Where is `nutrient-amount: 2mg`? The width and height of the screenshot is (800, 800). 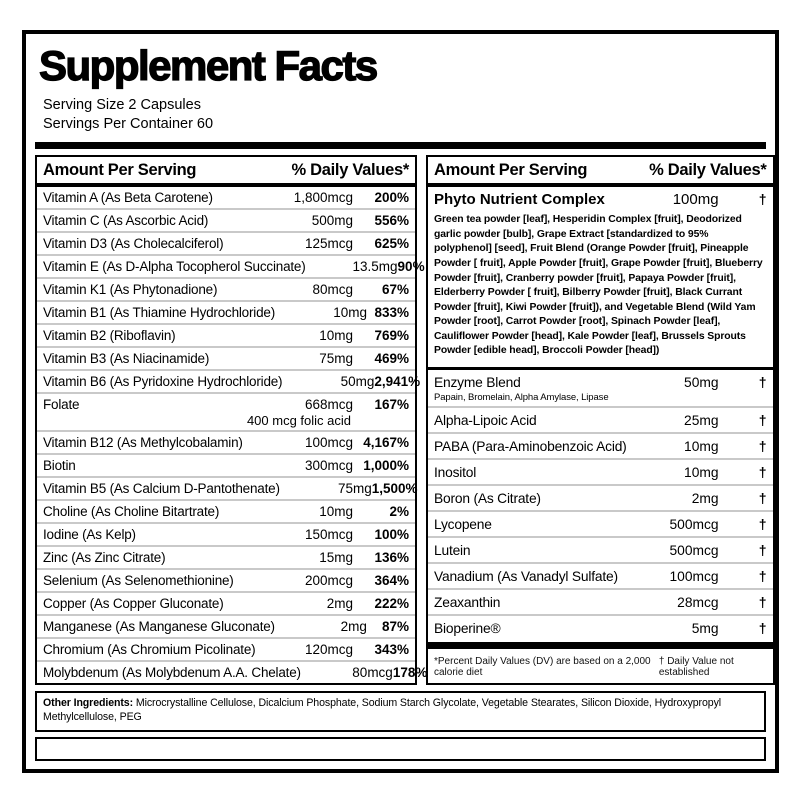
nutrient-amount: 2mg is located at coordinates (705, 498).